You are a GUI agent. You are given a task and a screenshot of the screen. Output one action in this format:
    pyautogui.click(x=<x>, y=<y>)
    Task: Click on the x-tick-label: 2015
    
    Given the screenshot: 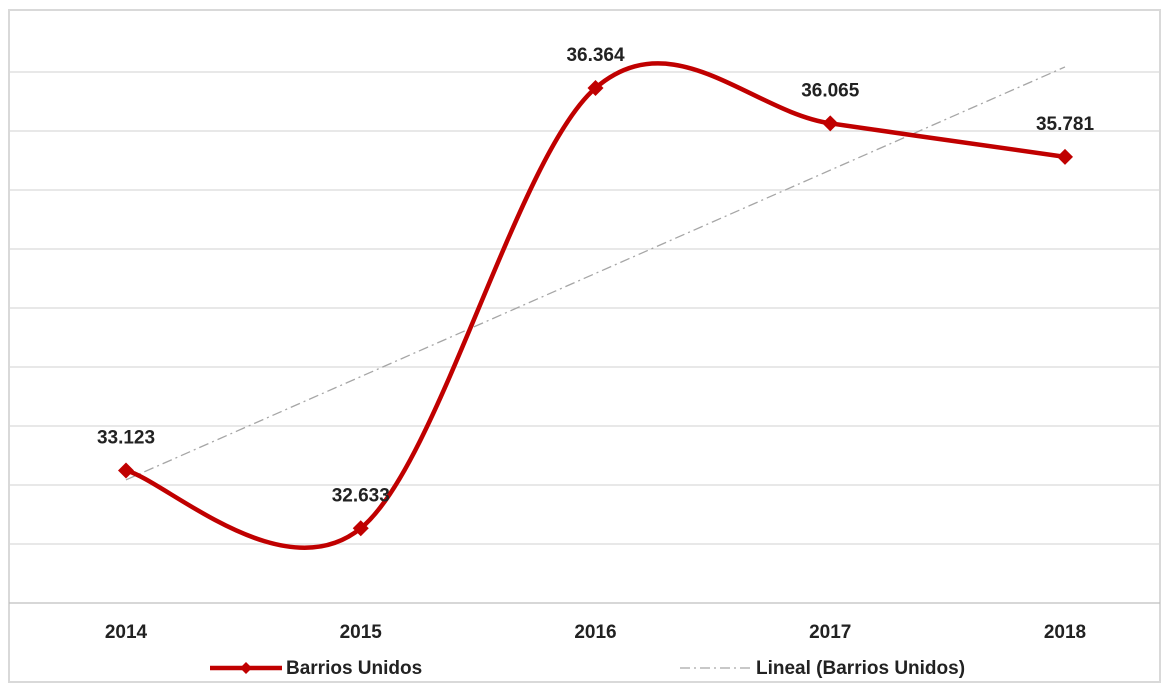 What is the action you would take?
    pyautogui.click(x=361, y=632)
    